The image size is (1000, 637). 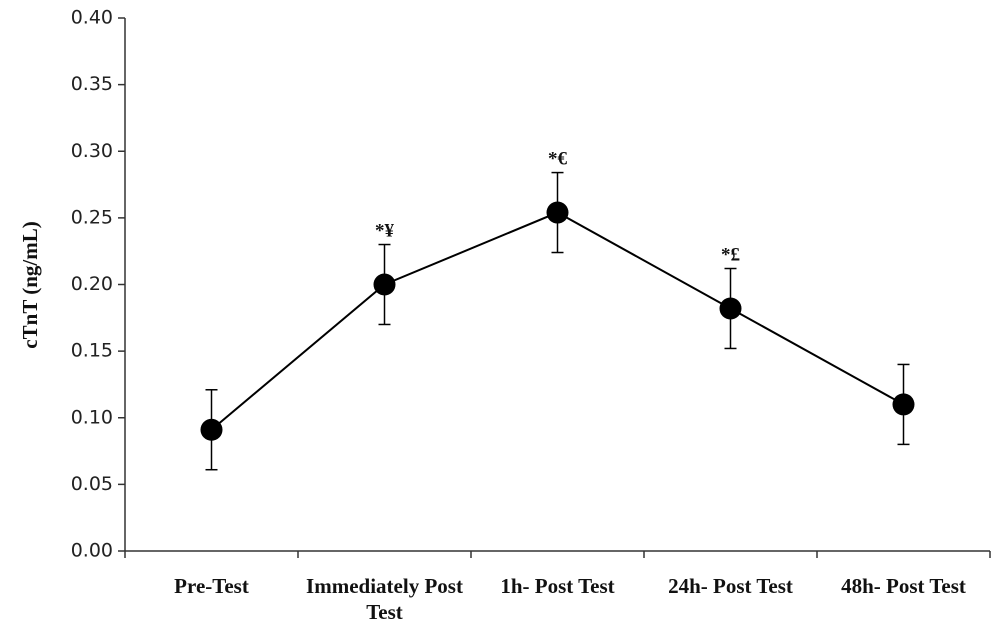 I want to click on x-tick-label: Pre-Test, so click(x=211, y=586).